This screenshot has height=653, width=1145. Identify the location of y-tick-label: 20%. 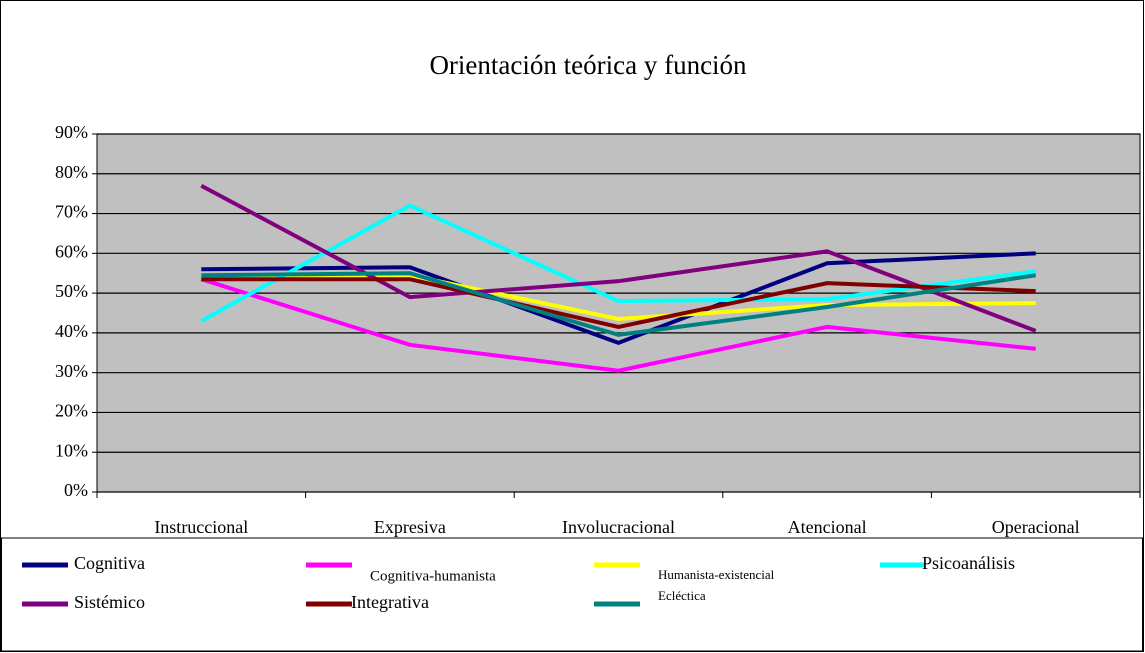
(71, 411).